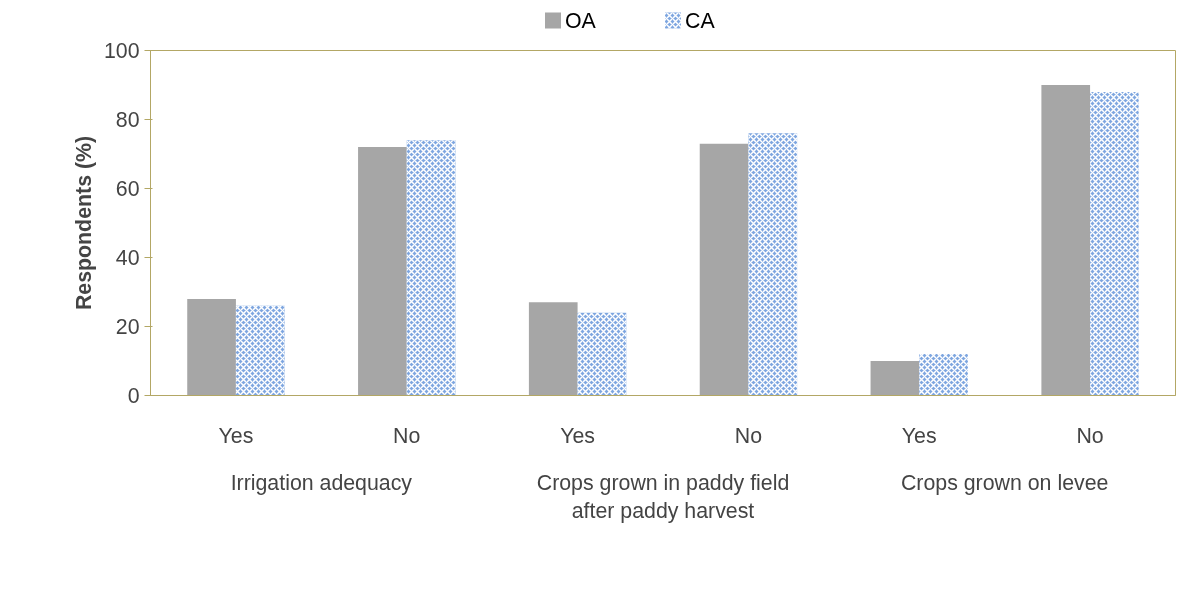  I want to click on y-tick-label: 100, so click(121, 51).